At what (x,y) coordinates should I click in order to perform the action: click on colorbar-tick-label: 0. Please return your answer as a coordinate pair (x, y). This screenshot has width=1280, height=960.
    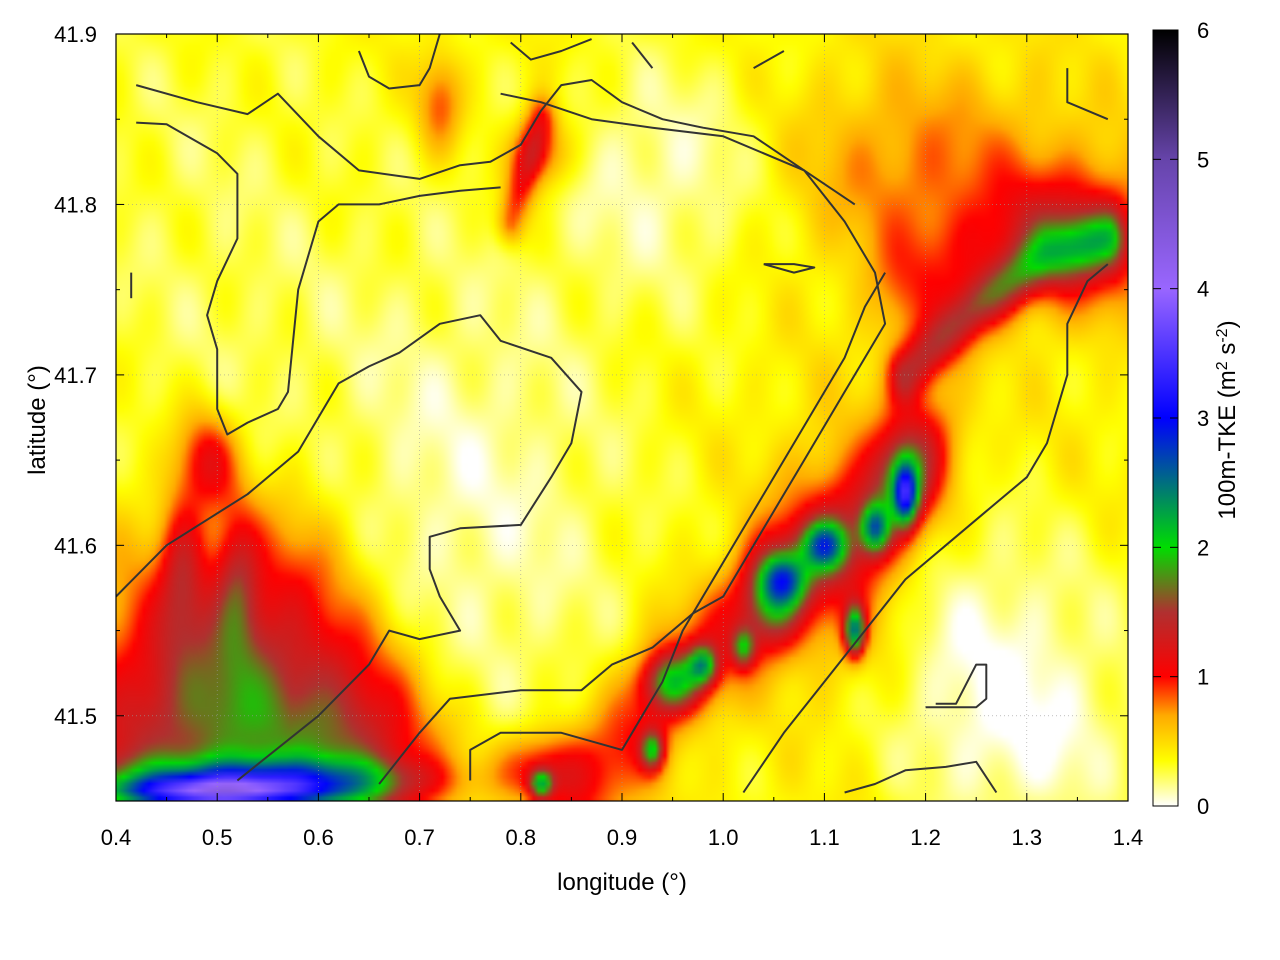
    Looking at the image, I should click on (1203, 806).